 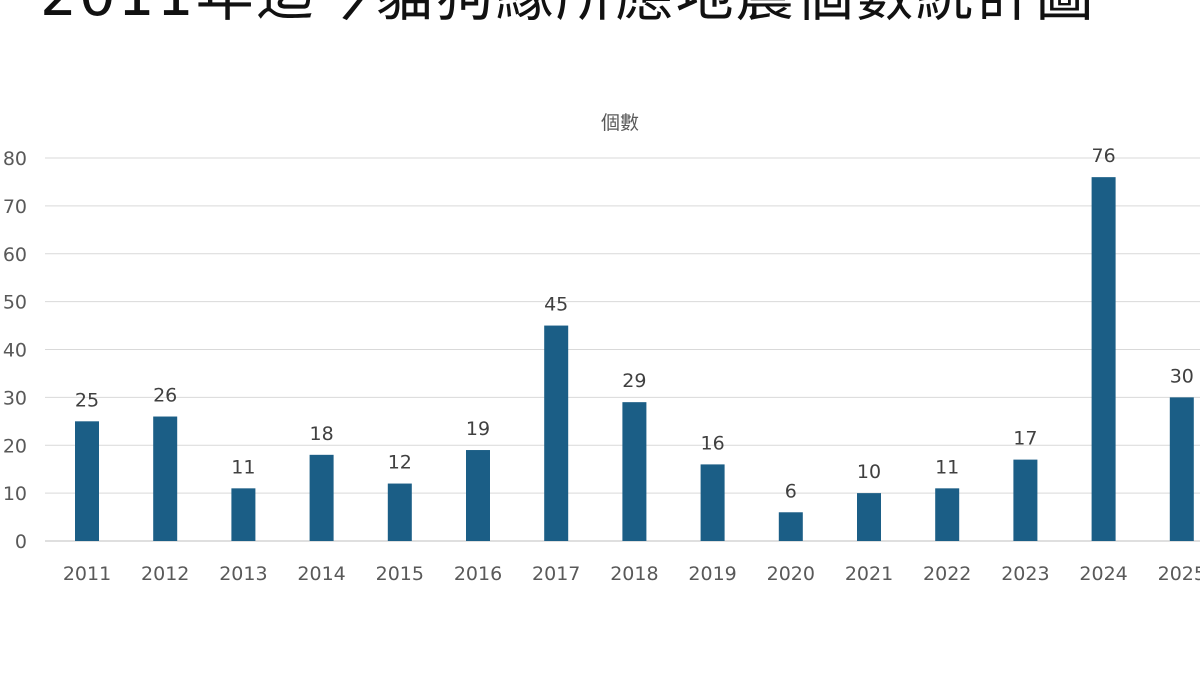 I want to click on chart-title: 2011年迄今貓狗緣所應地震個數統計圖, so click(x=568, y=12).